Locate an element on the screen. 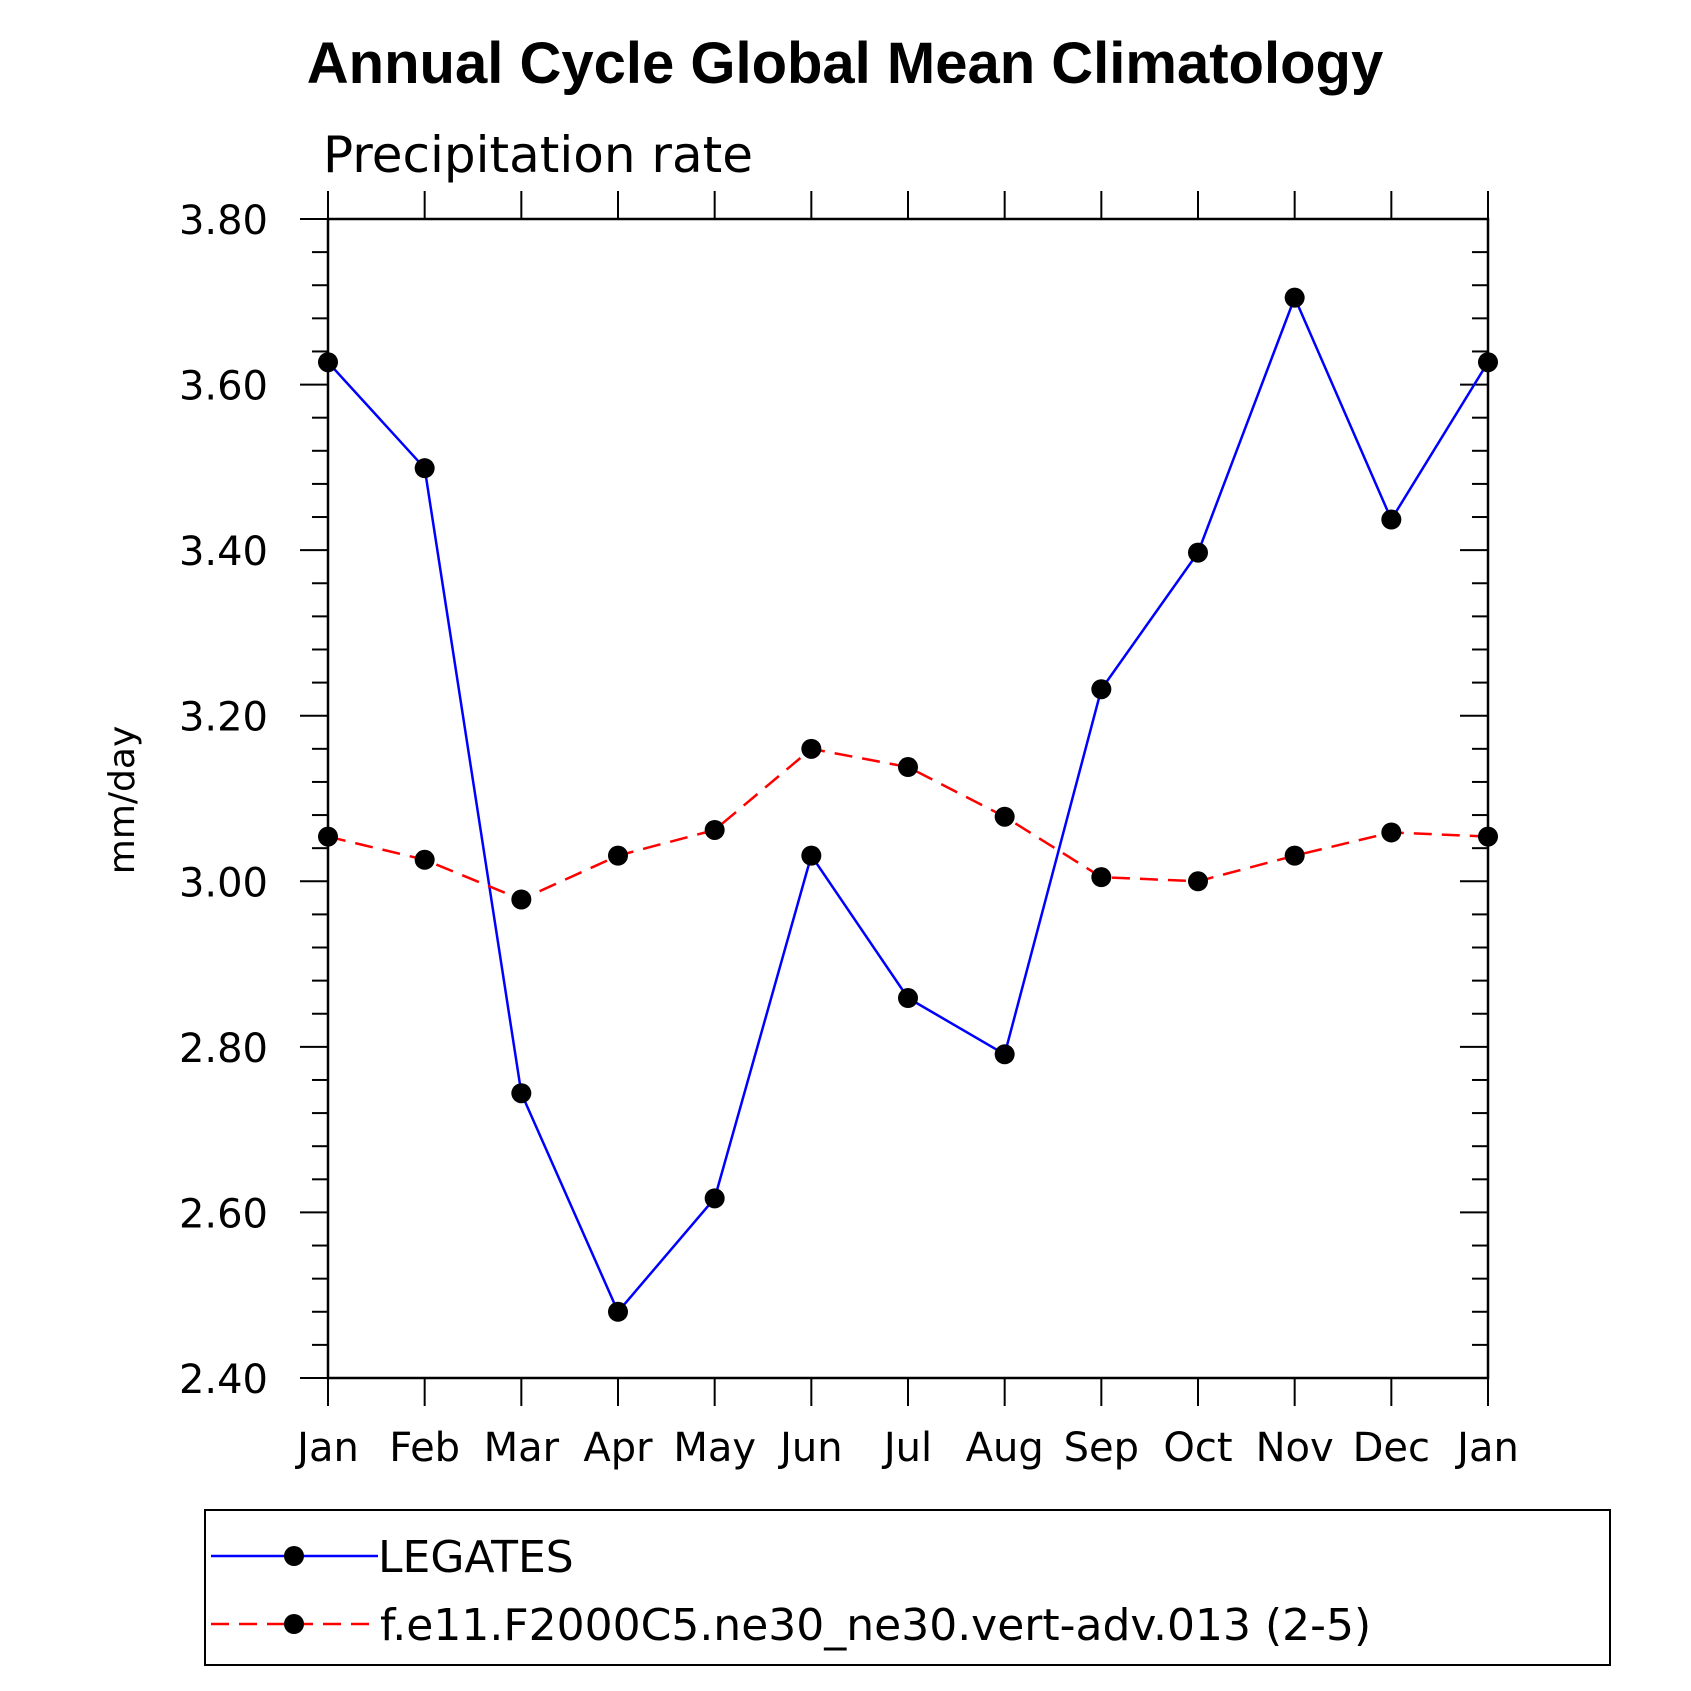  x-tick-label: May is located at coordinates (714, 1448).